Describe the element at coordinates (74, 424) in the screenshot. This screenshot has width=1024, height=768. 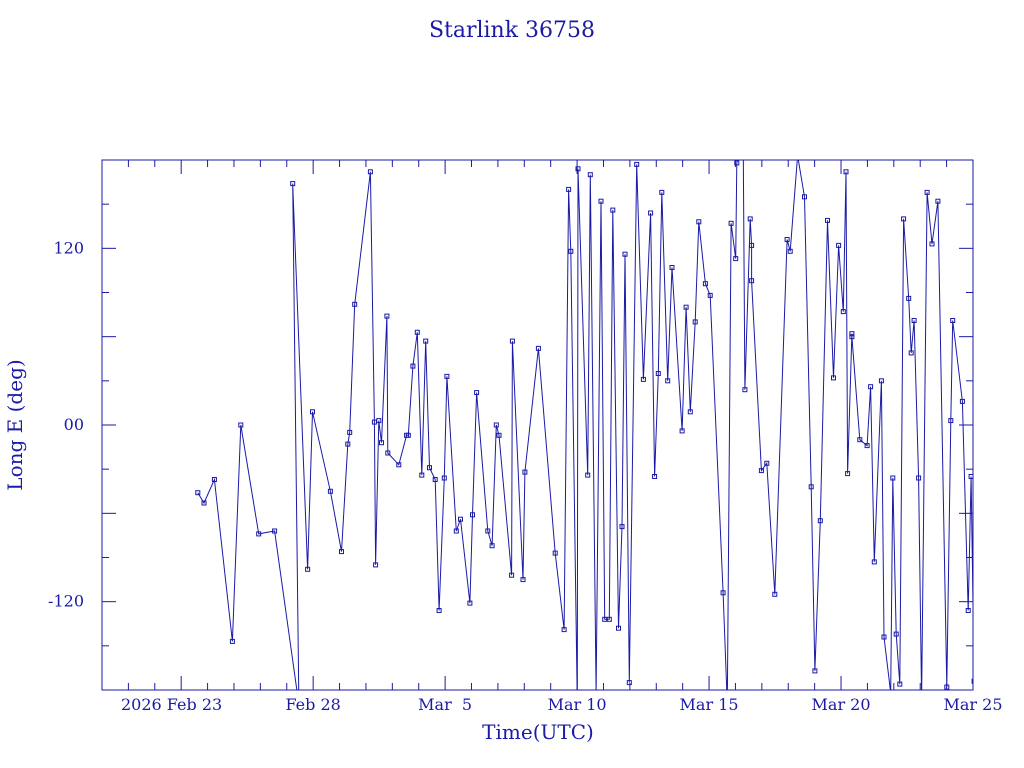
I see `y-tick-label: 00` at that location.